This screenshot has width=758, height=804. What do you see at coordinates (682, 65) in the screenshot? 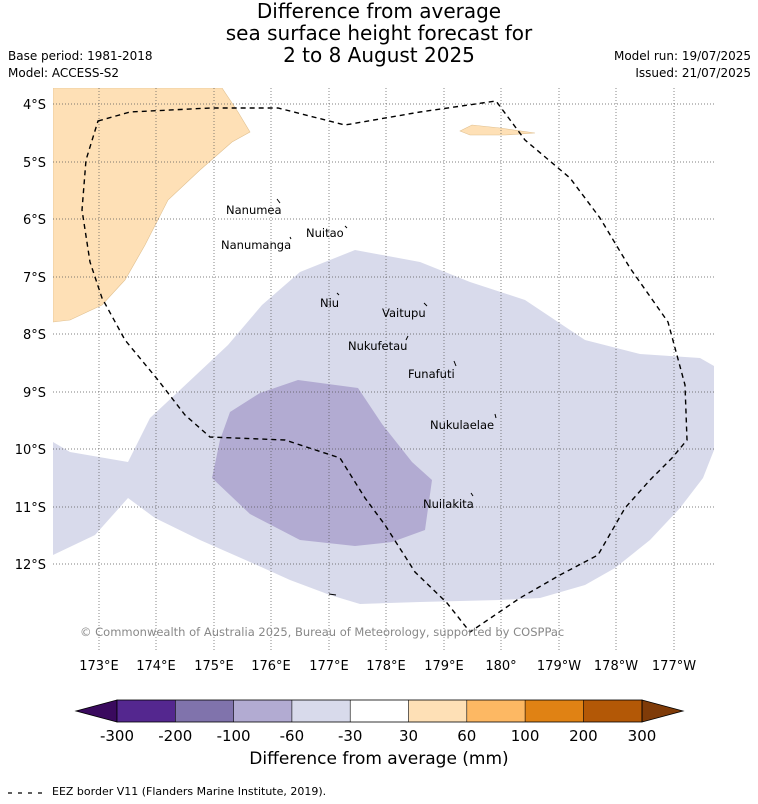
I see `meta-right: Model run: 19/07/2025 Issued: 21/07/2025` at bounding box center [682, 65].